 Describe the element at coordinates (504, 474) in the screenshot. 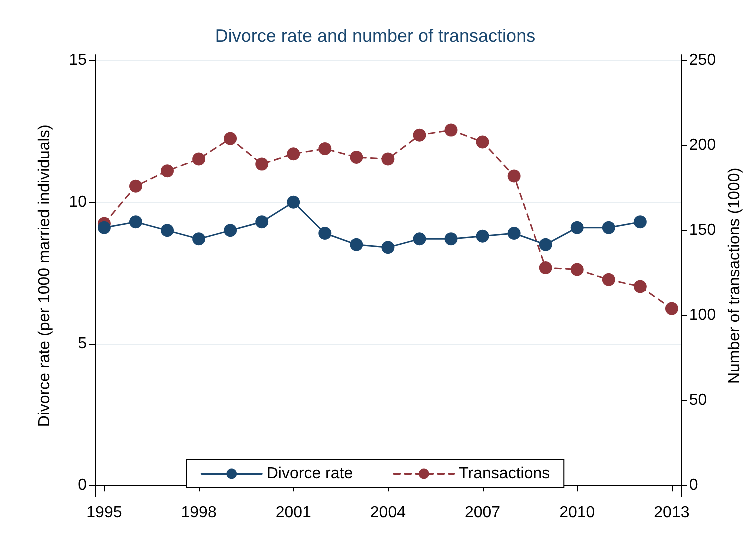

I see `legend-label: Transactions` at that location.